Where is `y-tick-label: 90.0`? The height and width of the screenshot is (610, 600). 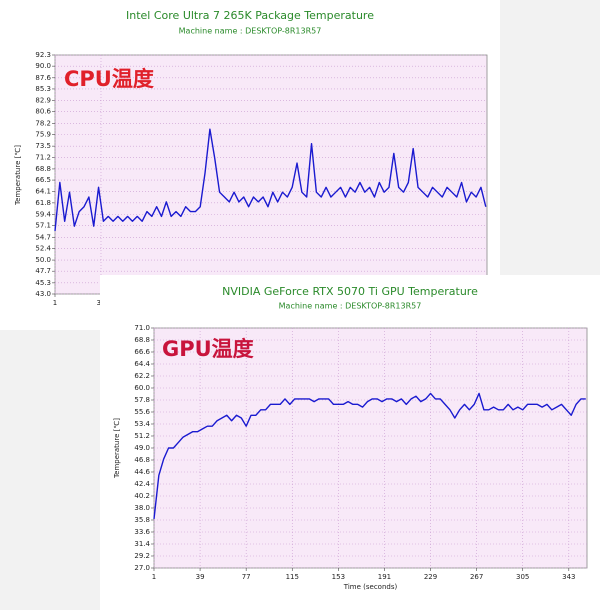
y-tick-label: 90.0 is located at coordinates (43, 66).